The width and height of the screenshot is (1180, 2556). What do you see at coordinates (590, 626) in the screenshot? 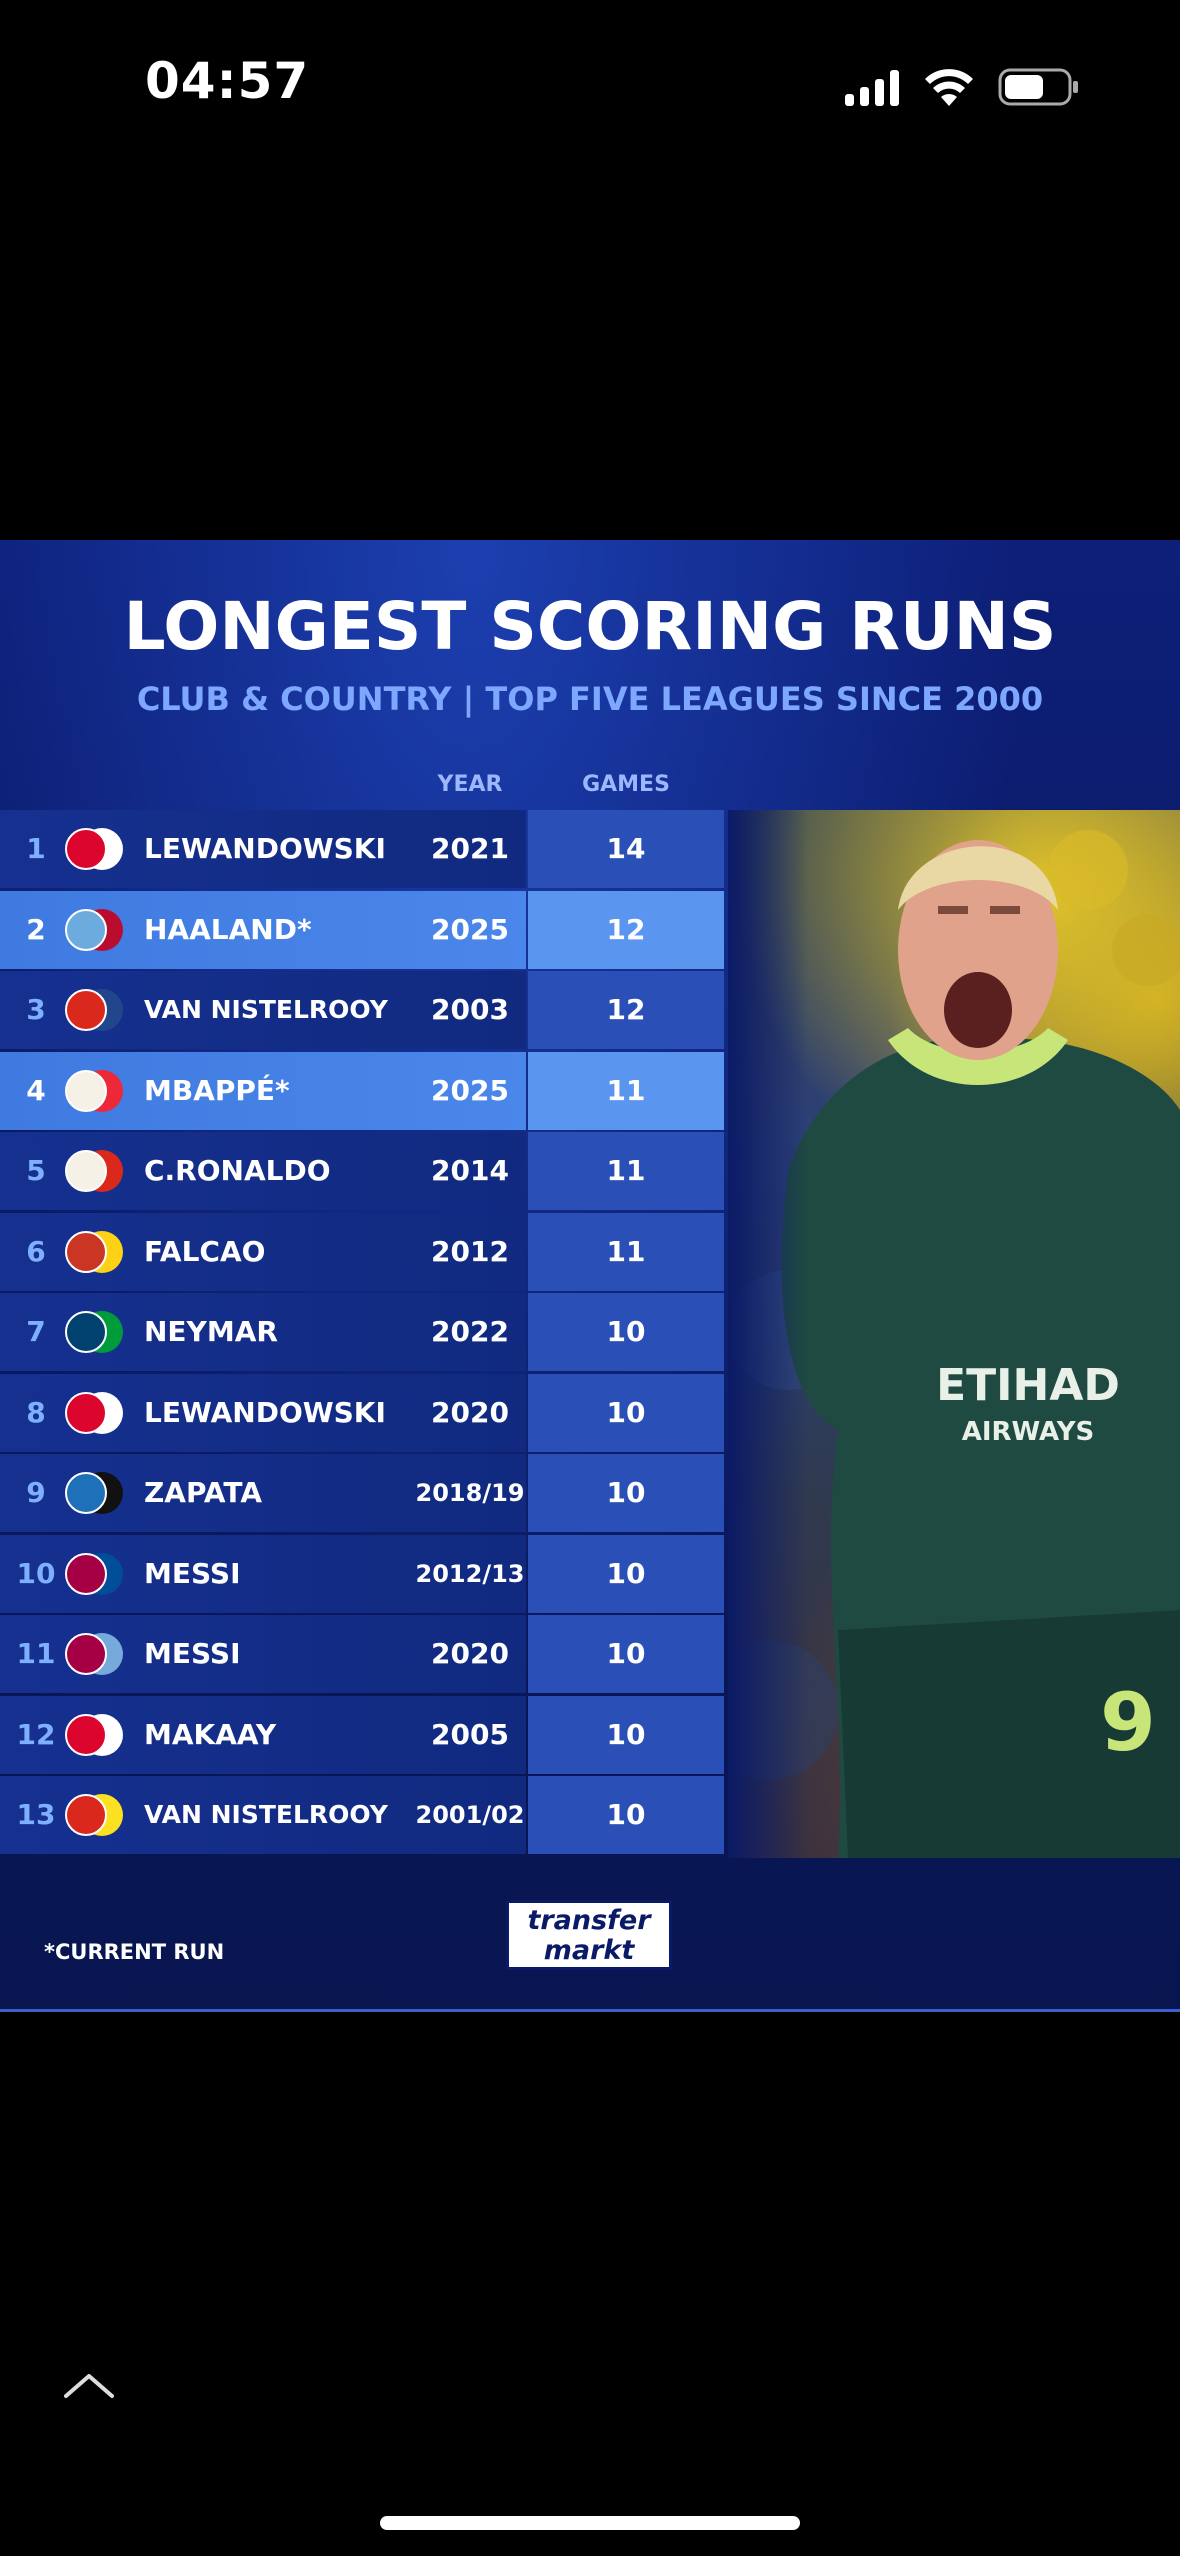
I see `infographic-title: LONGEST SCORING RUNS` at bounding box center [590, 626].